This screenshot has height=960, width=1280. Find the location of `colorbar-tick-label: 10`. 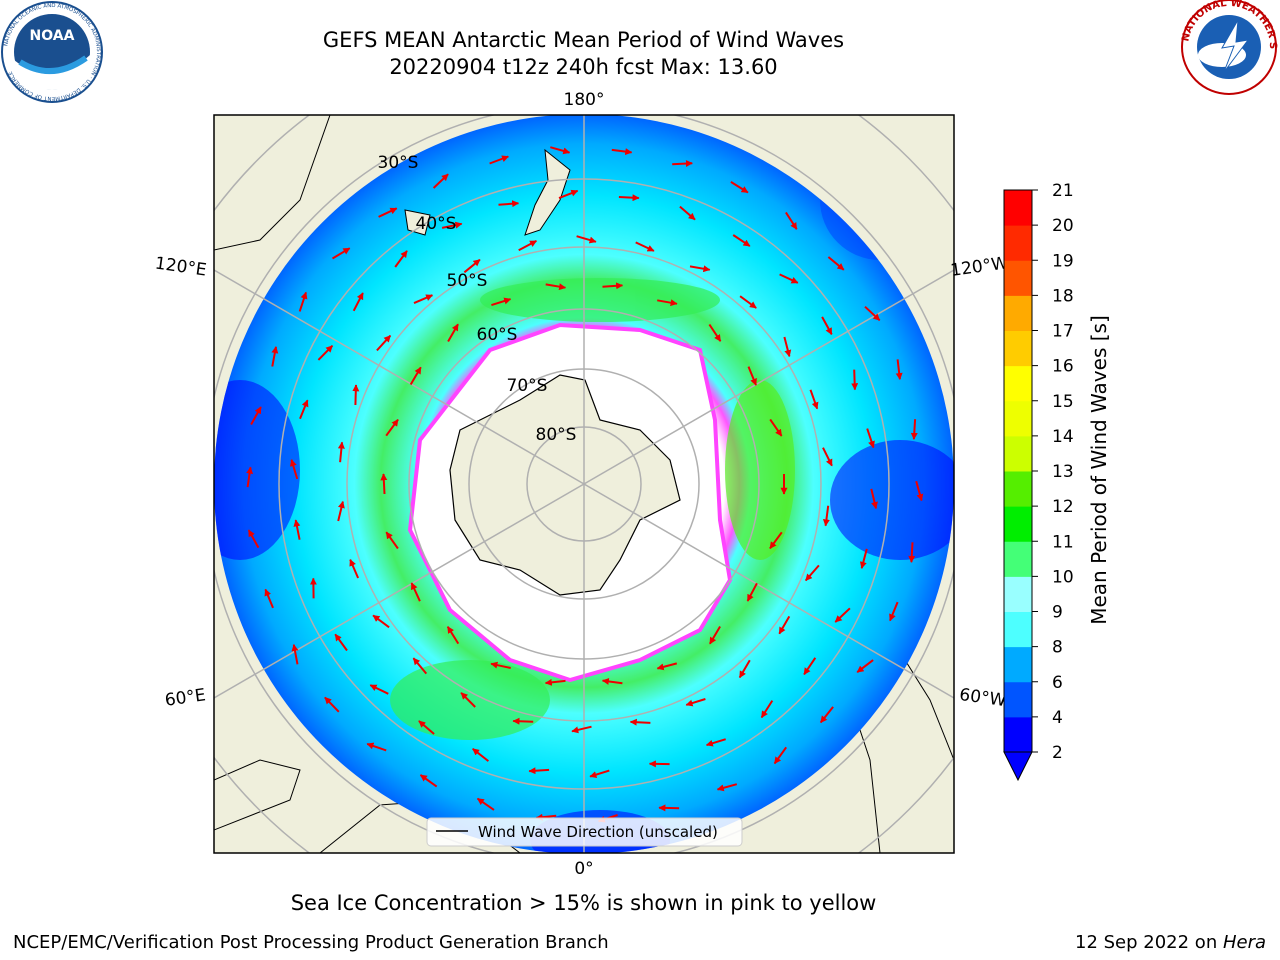

colorbar-tick-label: 10 is located at coordinates (1063, 577).